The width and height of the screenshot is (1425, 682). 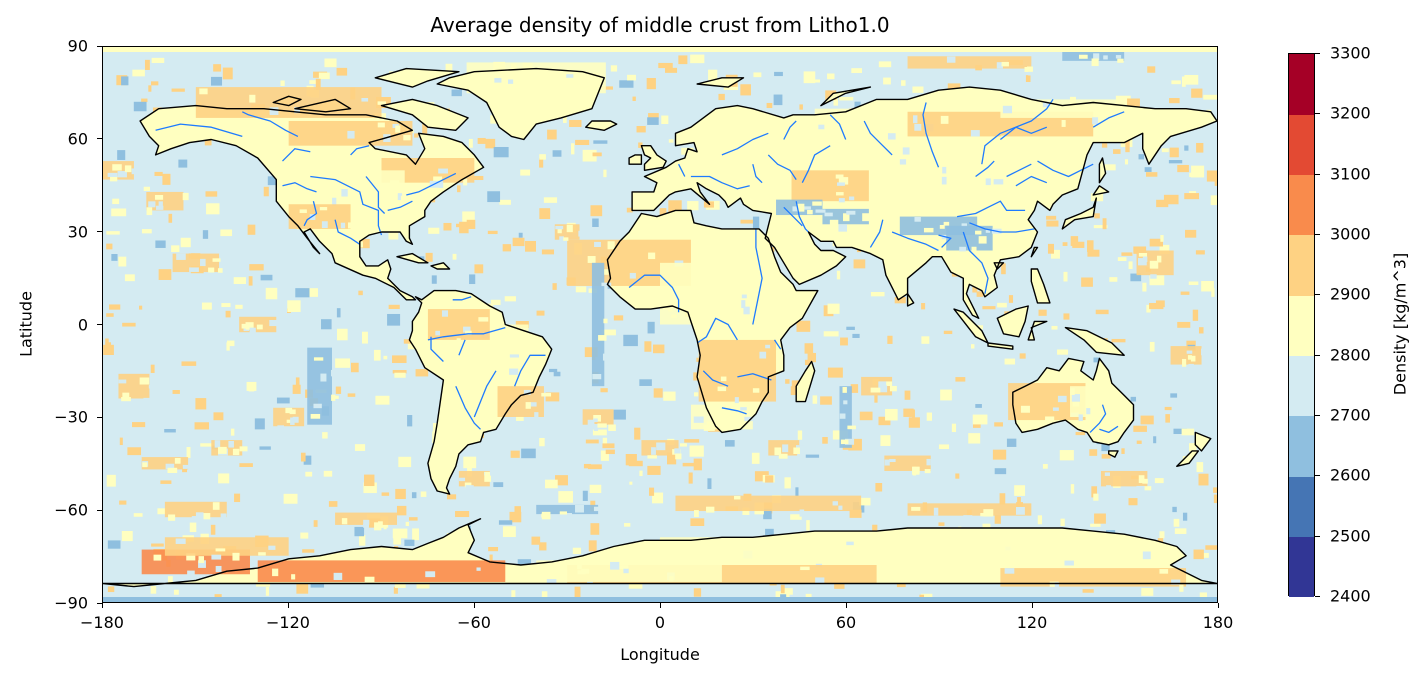 What do you see at coordinates (1350, 234) in the screenshot?
I see `colorbar-tick-label: 3000` at bounding box center [1350, 234].